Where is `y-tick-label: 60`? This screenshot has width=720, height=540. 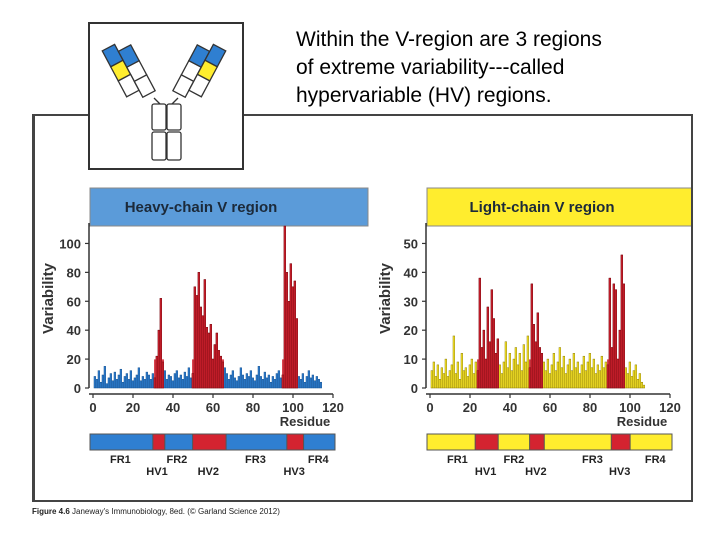 y-tick-label: 60 is located at coordinates (74, 301).